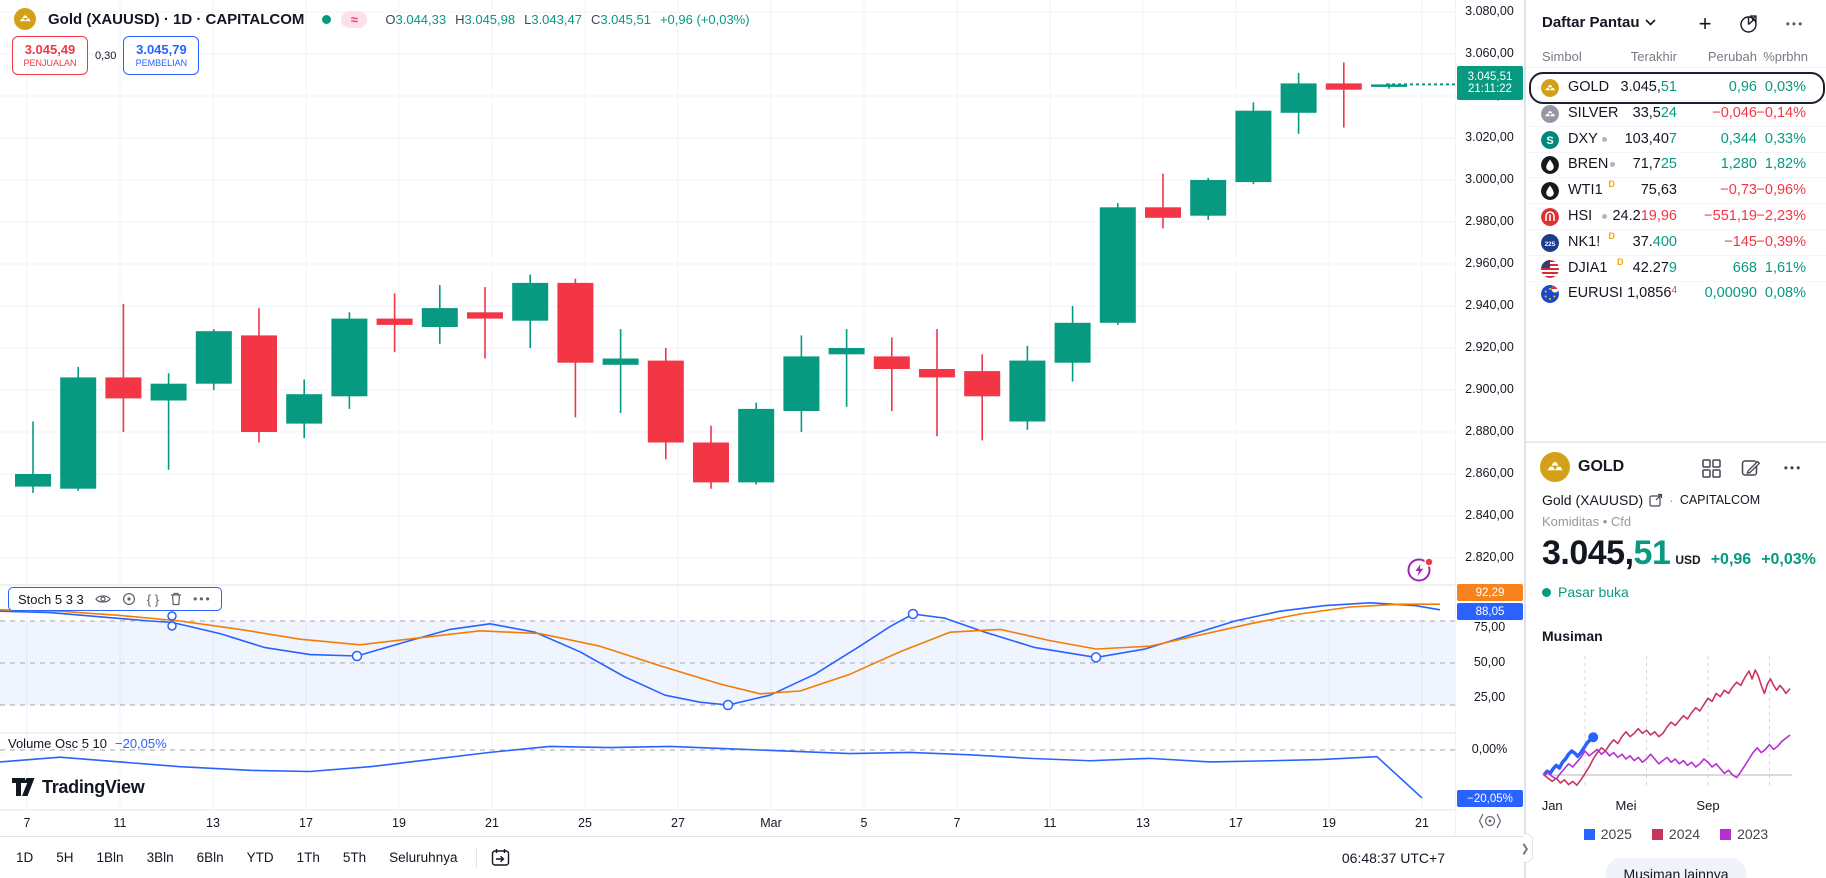  What do you see at coordinates (423, 857) in the screenshot?
I see `range-seluruhnya: Seluruhnya` at bounding box center [423, 857].